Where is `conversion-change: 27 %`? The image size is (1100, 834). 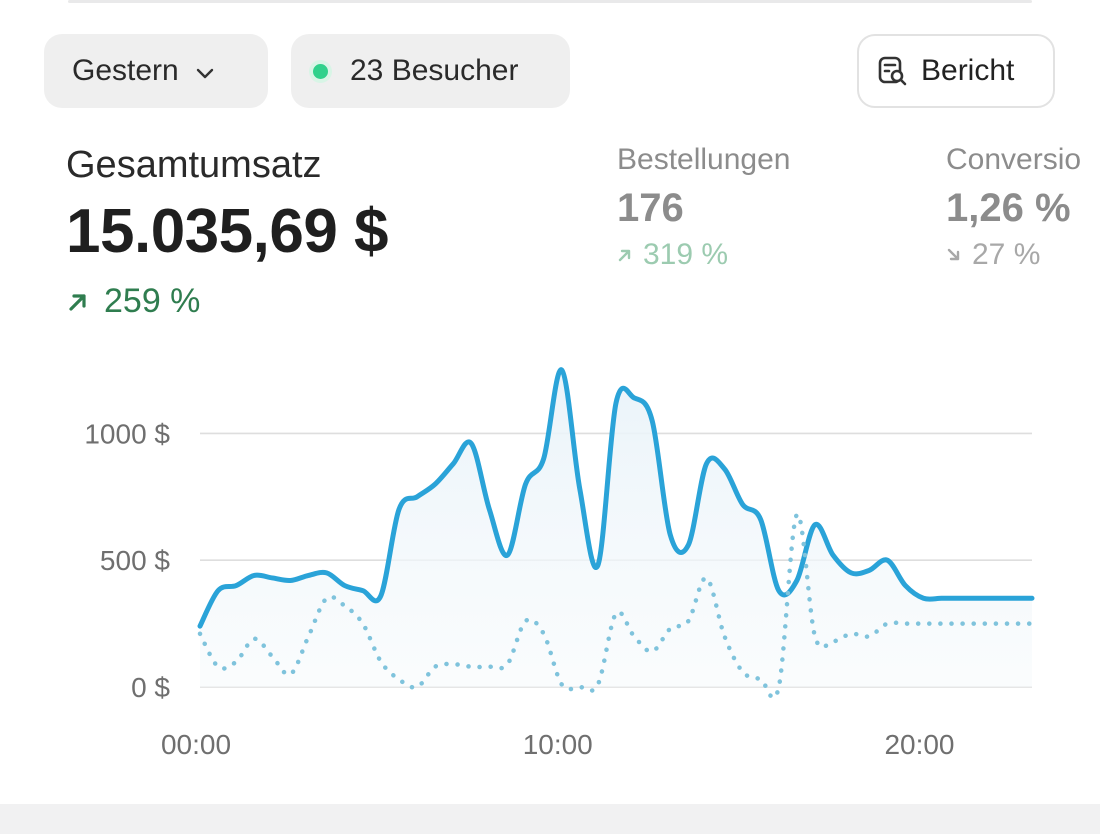 conversion-change: 27 % is located at coordinates (993, 255).